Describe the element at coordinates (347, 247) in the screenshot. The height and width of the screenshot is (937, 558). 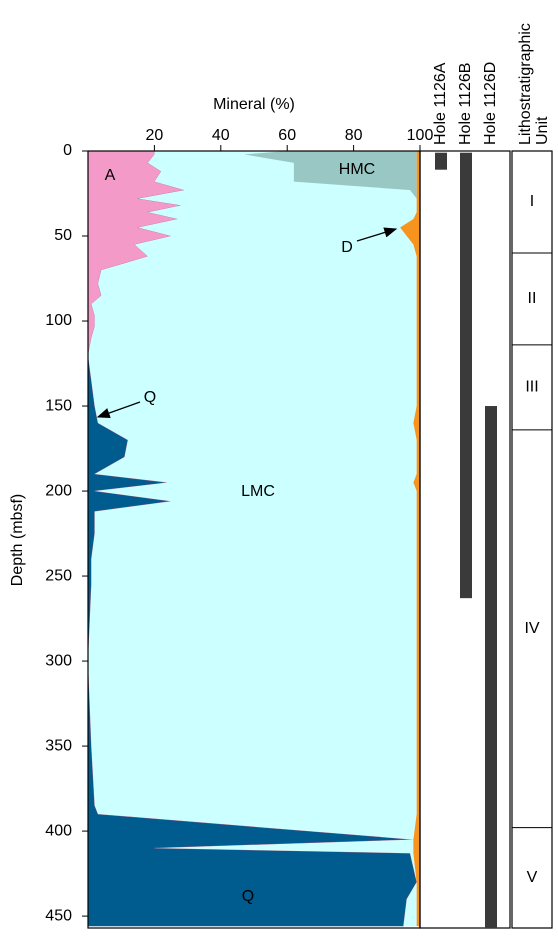
I see `area-label: D` at that location.